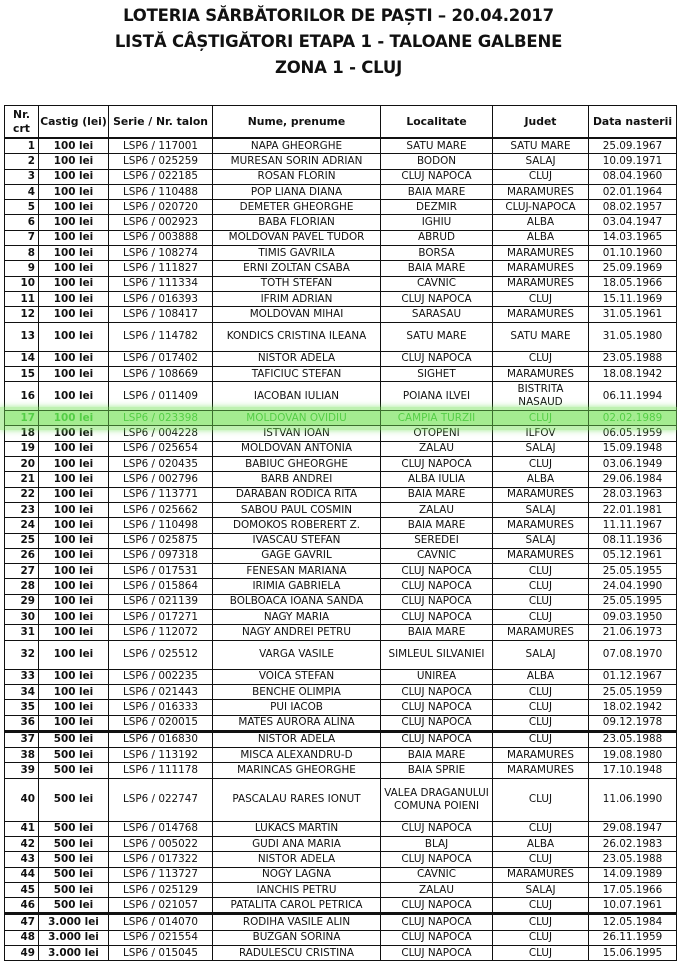 This screenshot has height=961, width=677. Describe the element at coordinates (160, 176) in the screenshot. I see `cell-serie: LSP6 / 022185` at that location.